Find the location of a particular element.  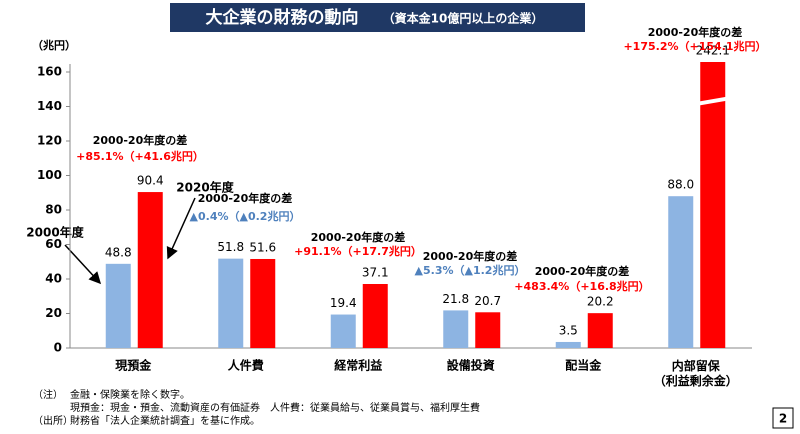

y-tick-label: 140 is located at coordinates (49, 106).